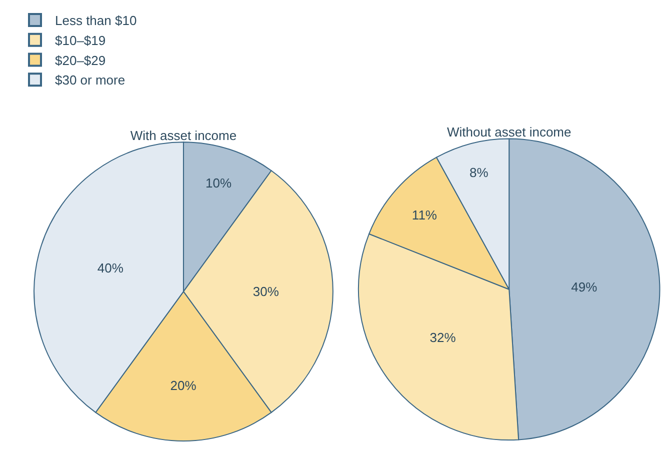 This screenshot has width=668, height=449. Describe the element at coordinates (479, 172) in the screenshot. I see `data-label: 8%` at that location.